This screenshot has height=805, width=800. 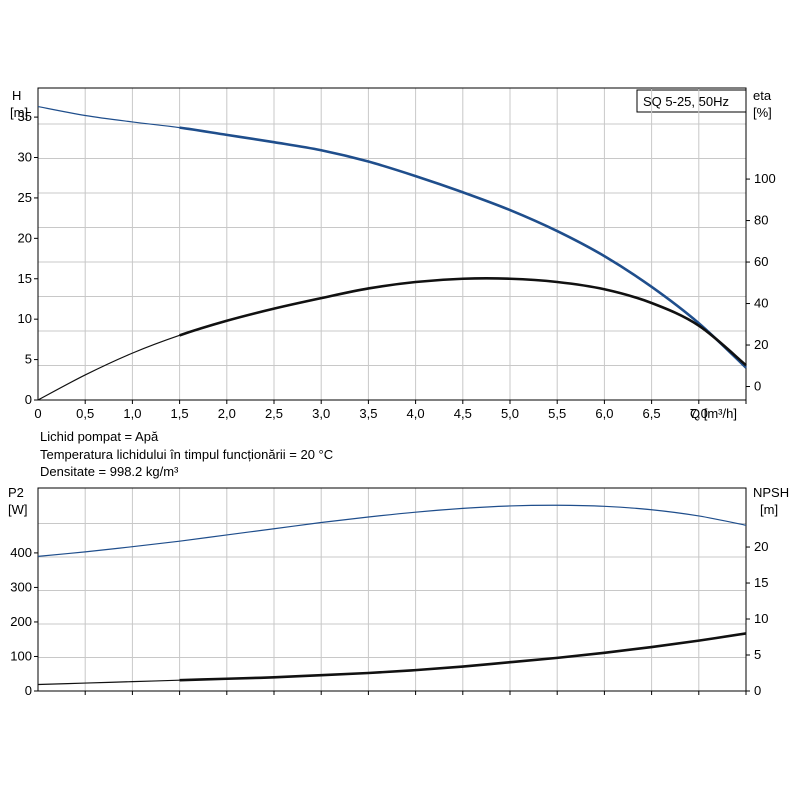 I want to click on top-x-tick-label: 1,0, so click(x=132, y=413).